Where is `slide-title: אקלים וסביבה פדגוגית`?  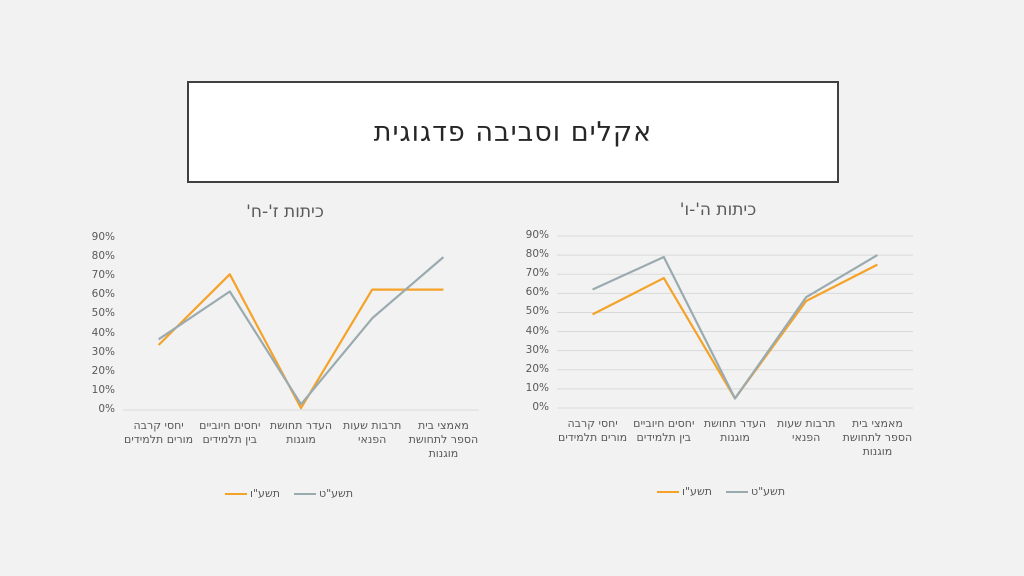 slide-title: אקלים וסביבה פדגוגית is located at coordinates (513, 132).